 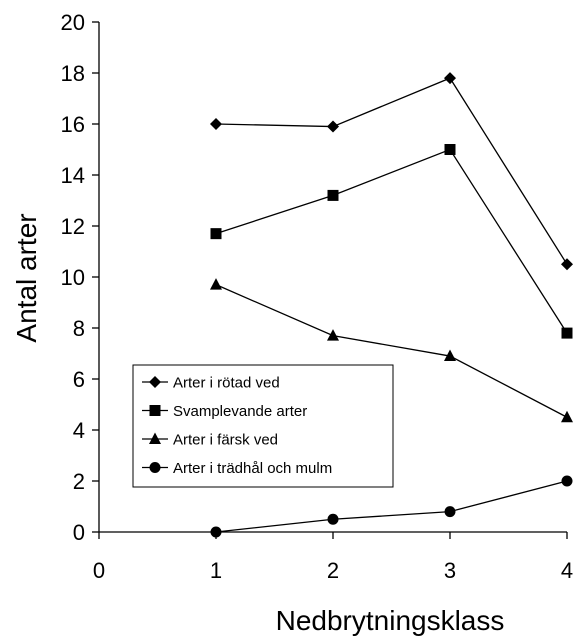 I want to click on y-tick-label: 18, so click(x=73, y=73).